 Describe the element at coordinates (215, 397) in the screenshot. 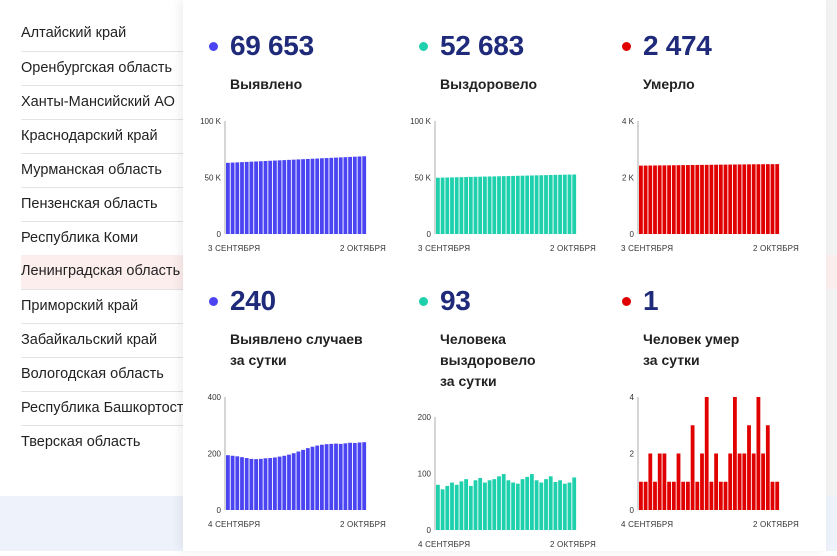

I see `y-tick-label: 400` at that location.